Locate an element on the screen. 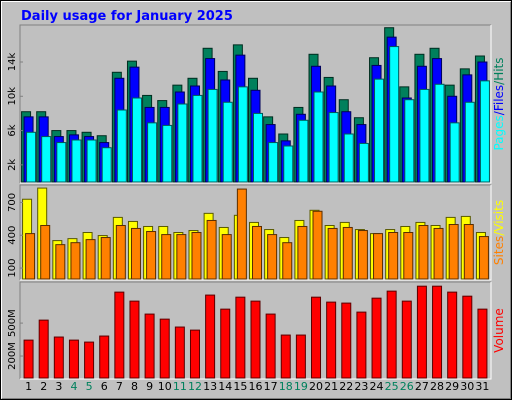 The width and height of the screenshot is (512, 404). legend-entry: Visits is located at coordinates (499, 216).